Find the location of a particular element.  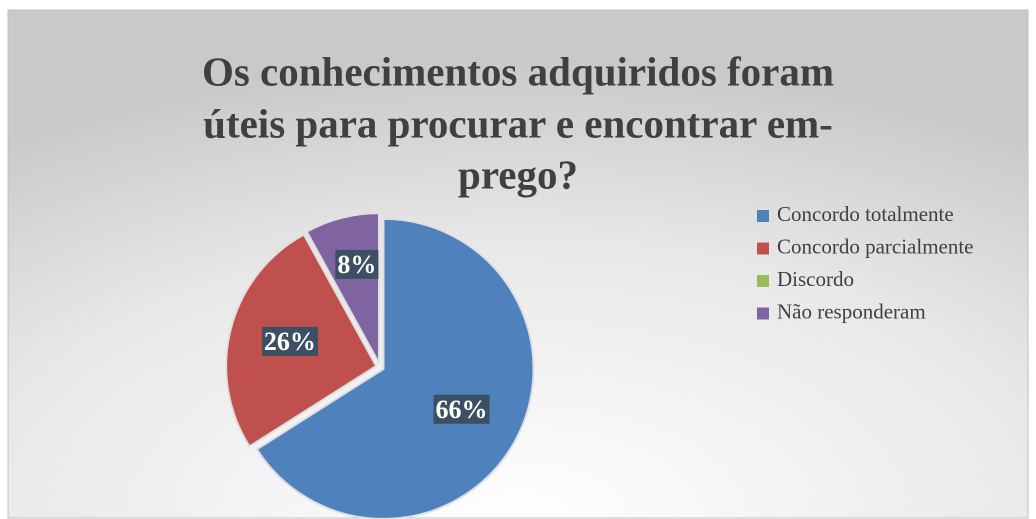

data-label: 8% is located at coordinates (356, 264).